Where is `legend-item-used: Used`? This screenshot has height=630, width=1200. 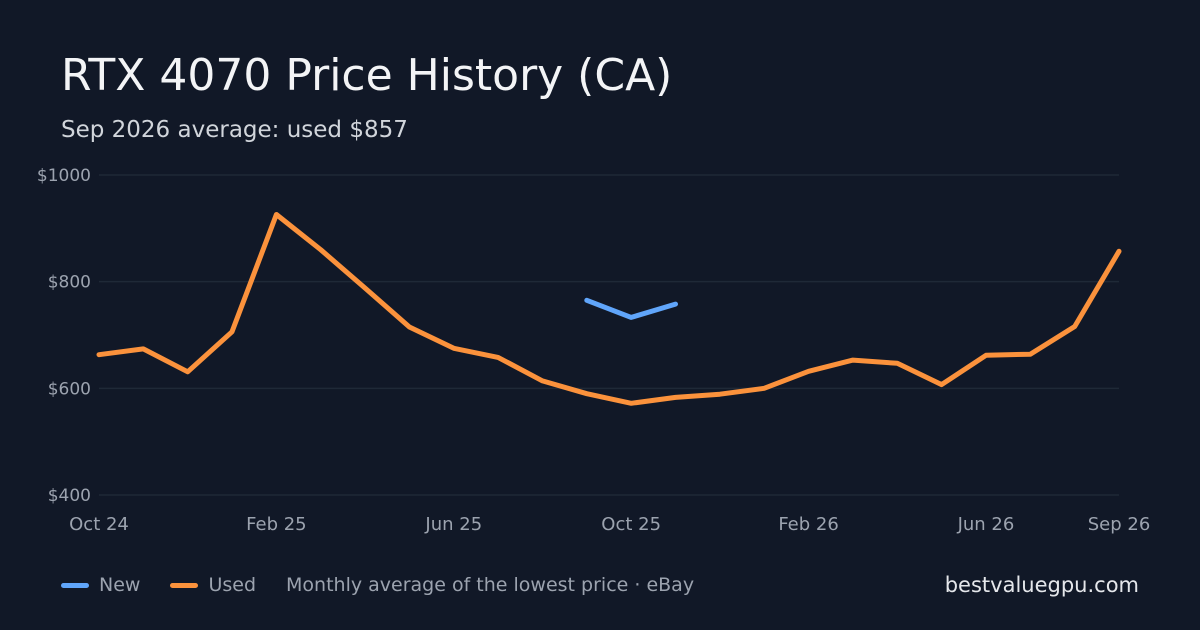 legend-item-used: Used is located at coordinates (213, 585).